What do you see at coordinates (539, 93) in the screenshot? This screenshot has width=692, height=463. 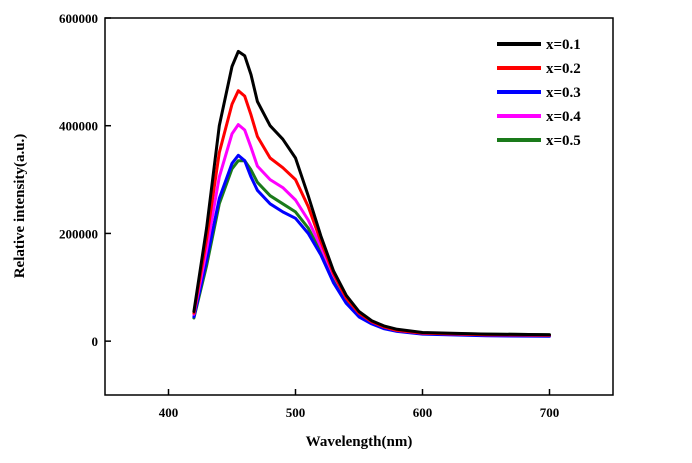 I see `legend: x=0.1 x=0.2 x=0.3 x=0.4 x=0.5` at bounding box center [539, 93].